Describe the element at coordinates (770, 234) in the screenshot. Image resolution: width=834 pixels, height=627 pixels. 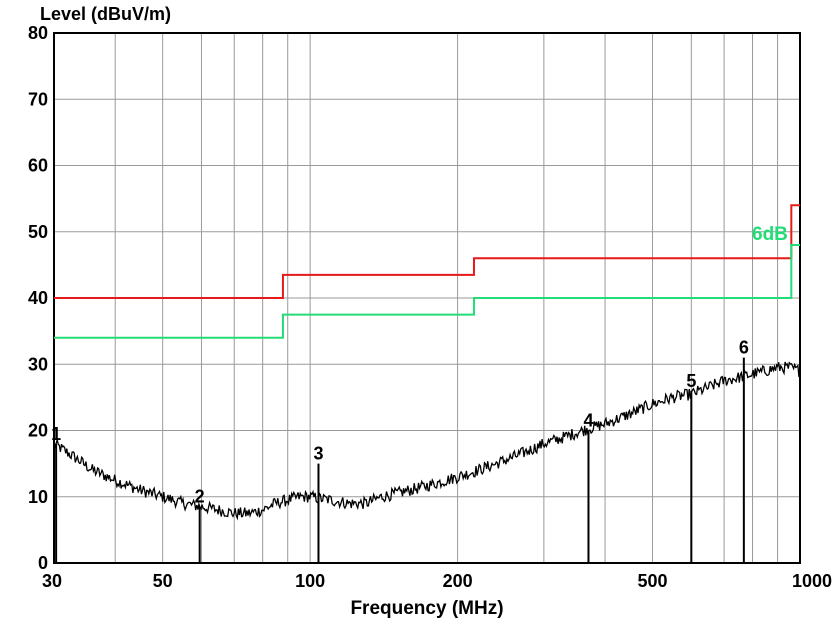
I see `limit-label-6db: 6dB` at that location.